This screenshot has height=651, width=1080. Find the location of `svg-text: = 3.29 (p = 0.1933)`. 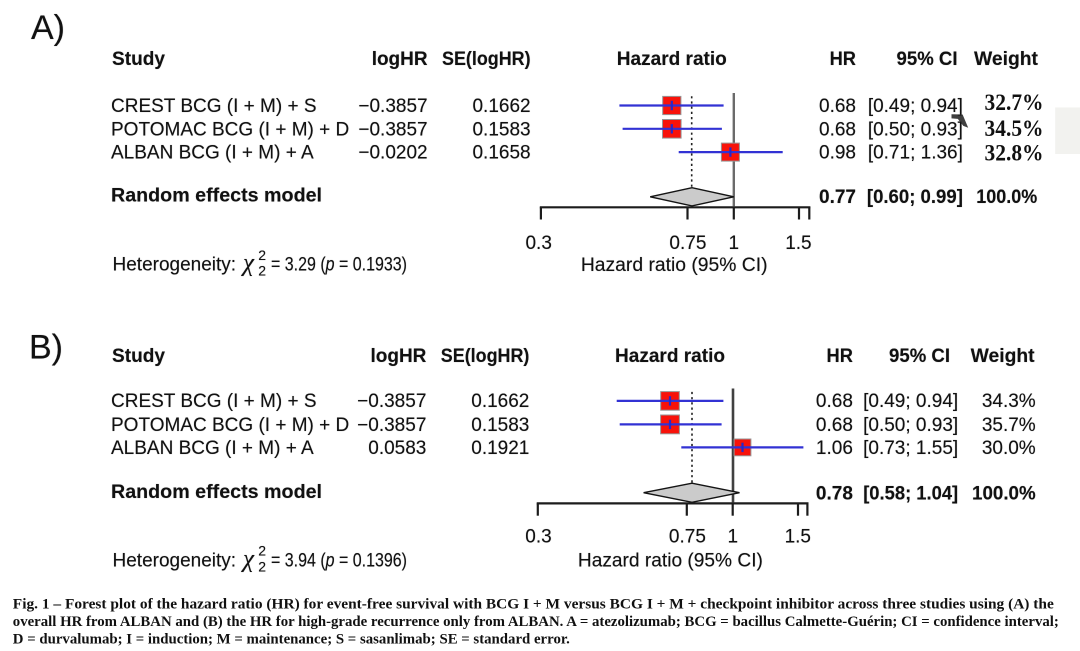

svg-text: = 3.29 (p = 0.1933) is located at coordinates (339, 265).